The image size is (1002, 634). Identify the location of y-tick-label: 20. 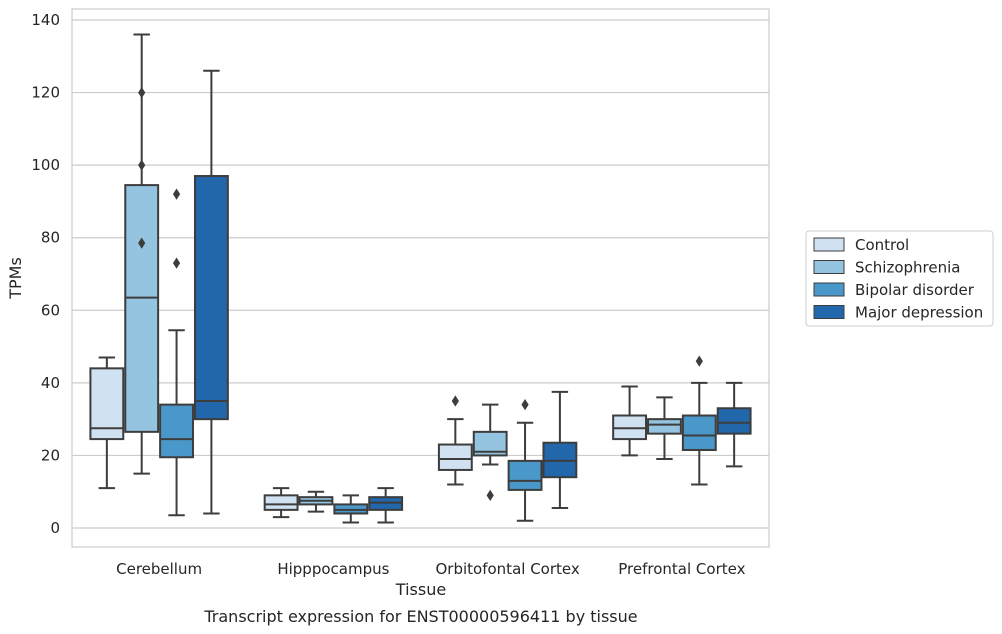
(50, 455).